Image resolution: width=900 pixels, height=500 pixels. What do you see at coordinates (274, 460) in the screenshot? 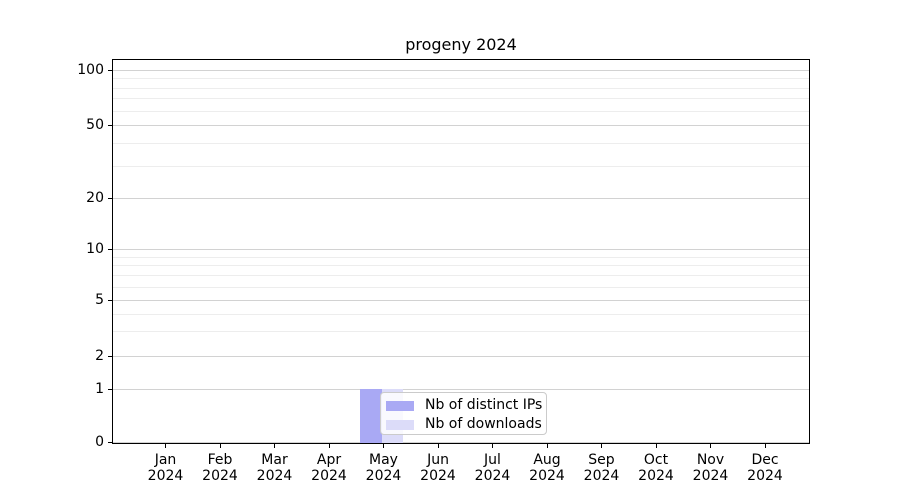
I see `x-tick-label-month: Mar` at bounding box center [274, 460].